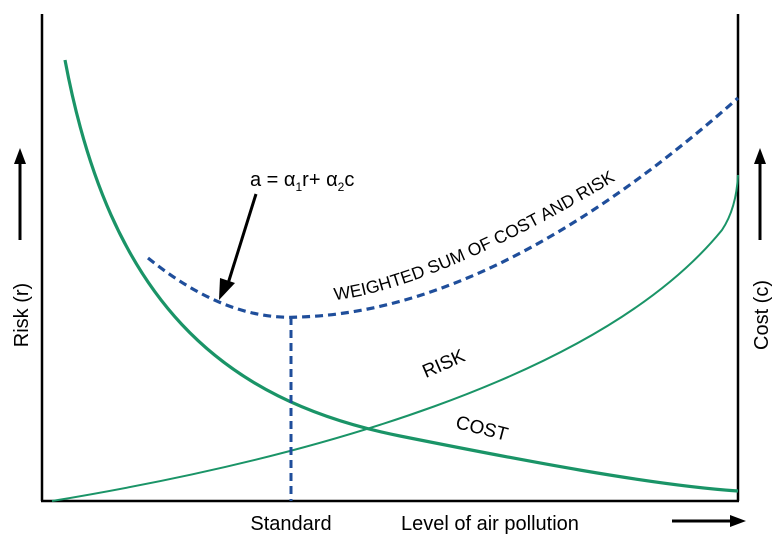 The image size is (776, 537). Describe the element at coordinates (227, 289) in the screenshot. I see `formula-pointer-arrowhead` at that location.